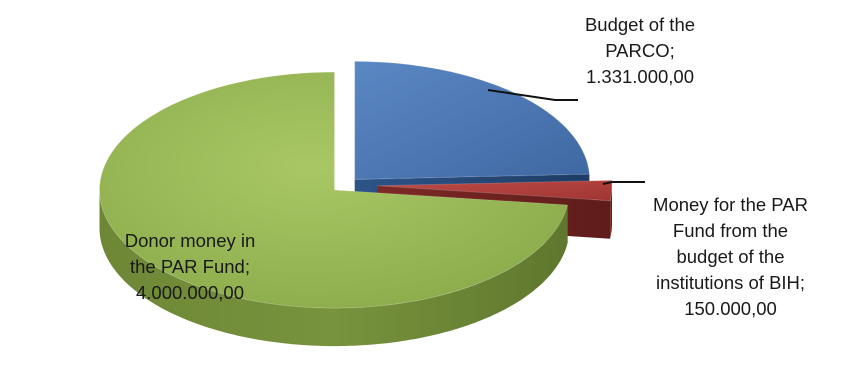 The width and height of the screenshot is (856, 385). Describe the element at coordinates (730, 282) in the screenshot. I see `data-label-1-line-3: institutions of BIH;` at that location.